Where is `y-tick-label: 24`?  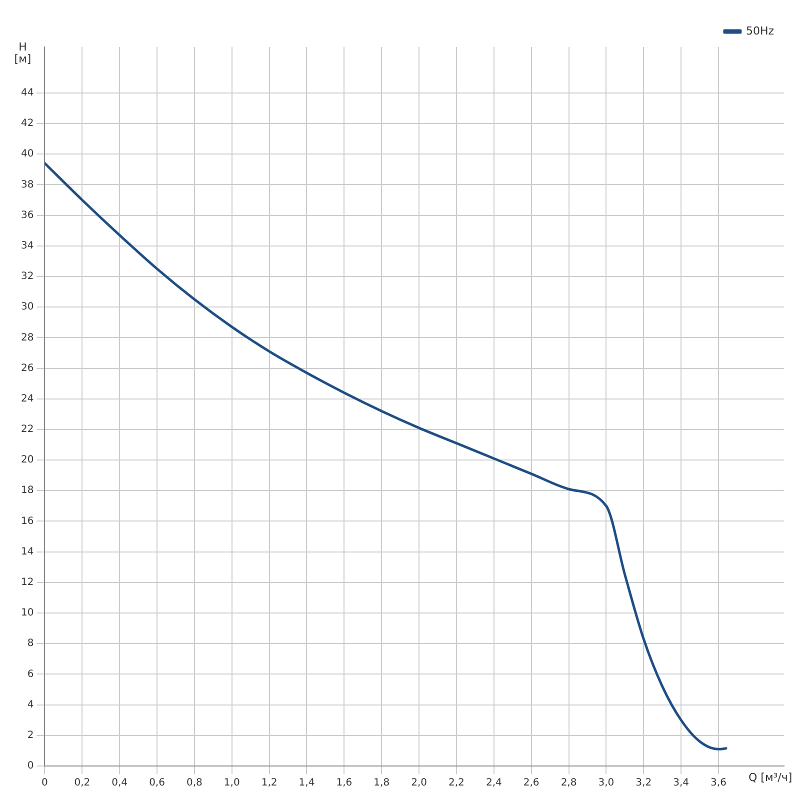 y-tick-label: 24 is located at coordinates (27, 398).